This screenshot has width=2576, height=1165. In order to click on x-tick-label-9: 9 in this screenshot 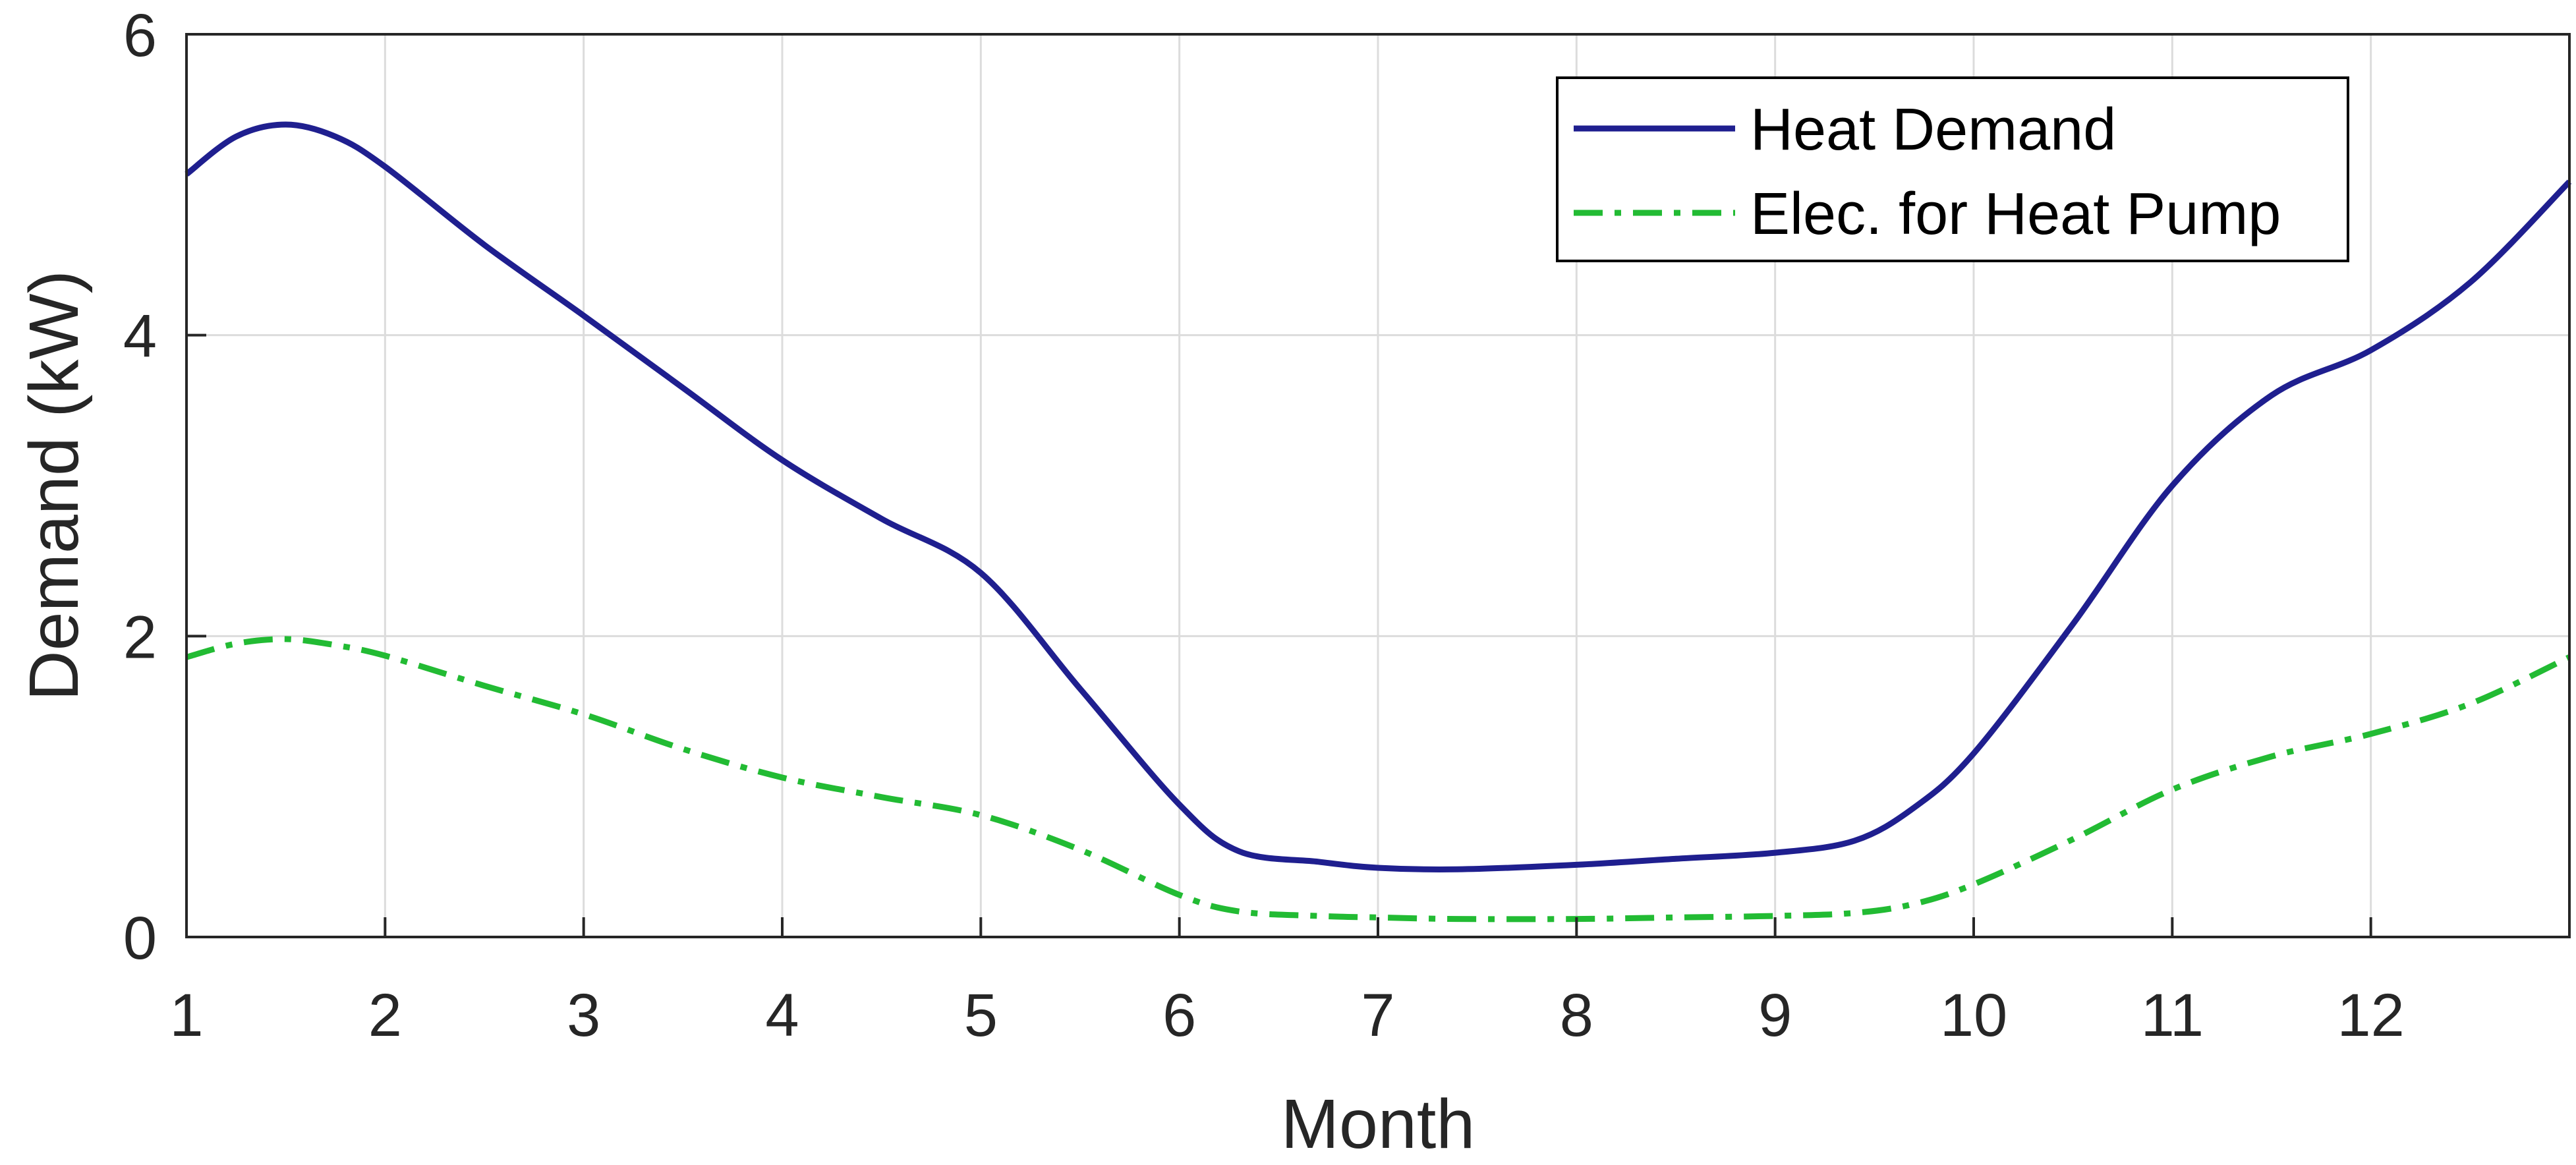, I will do `click(1775, 1015)`.